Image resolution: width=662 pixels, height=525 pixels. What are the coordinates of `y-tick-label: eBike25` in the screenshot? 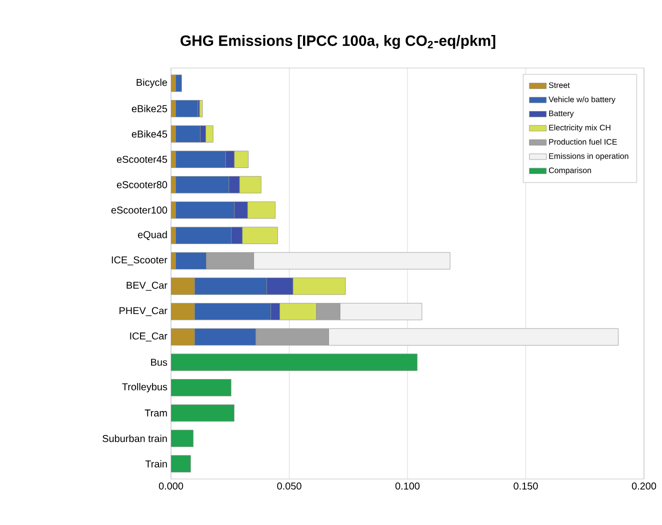 It's located at (150, 108).